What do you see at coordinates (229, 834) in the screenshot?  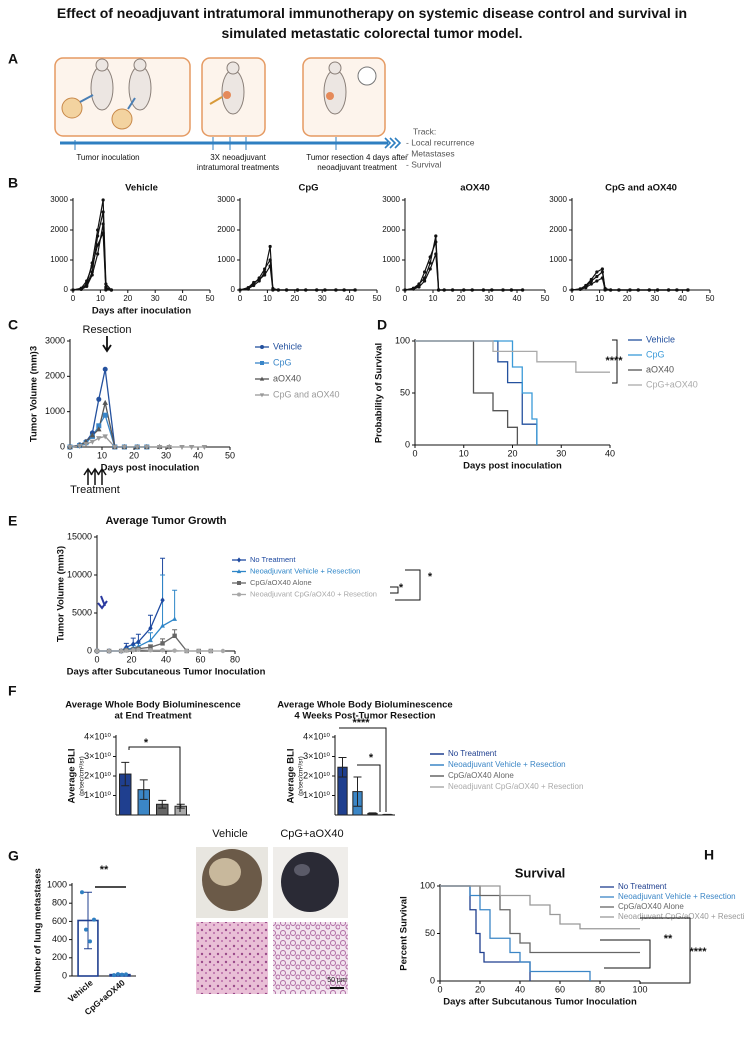 I see `image-label: Vehicle` at bounding box center [229, 834].